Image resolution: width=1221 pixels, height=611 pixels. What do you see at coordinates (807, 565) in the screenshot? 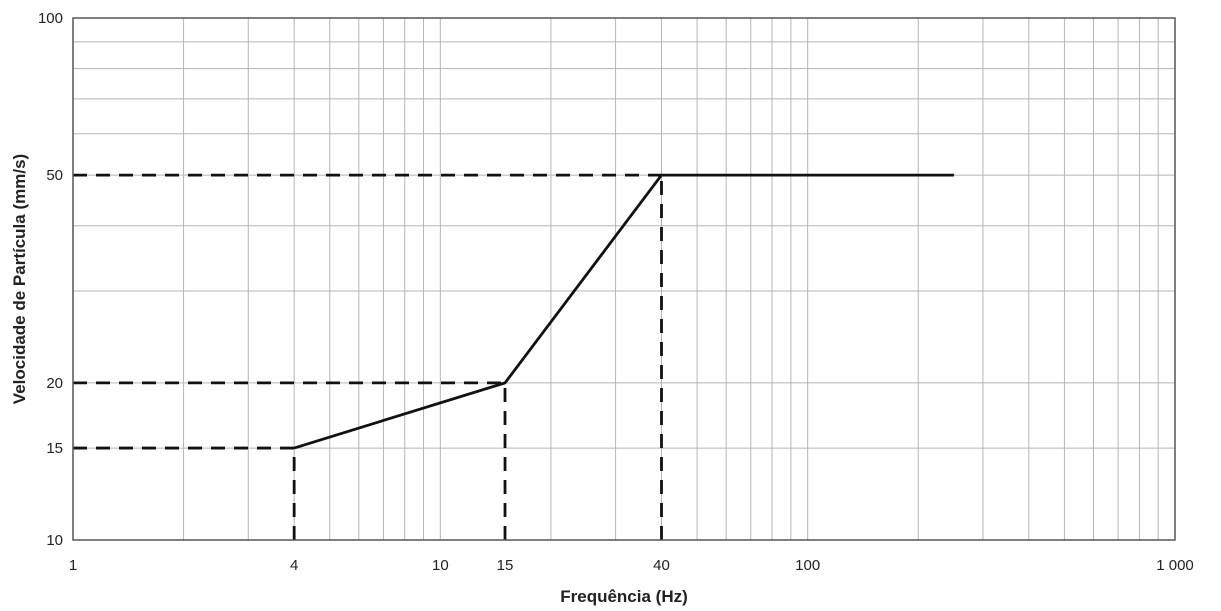
I see `x-tick-label: 100` at bounding box center [807, 565].